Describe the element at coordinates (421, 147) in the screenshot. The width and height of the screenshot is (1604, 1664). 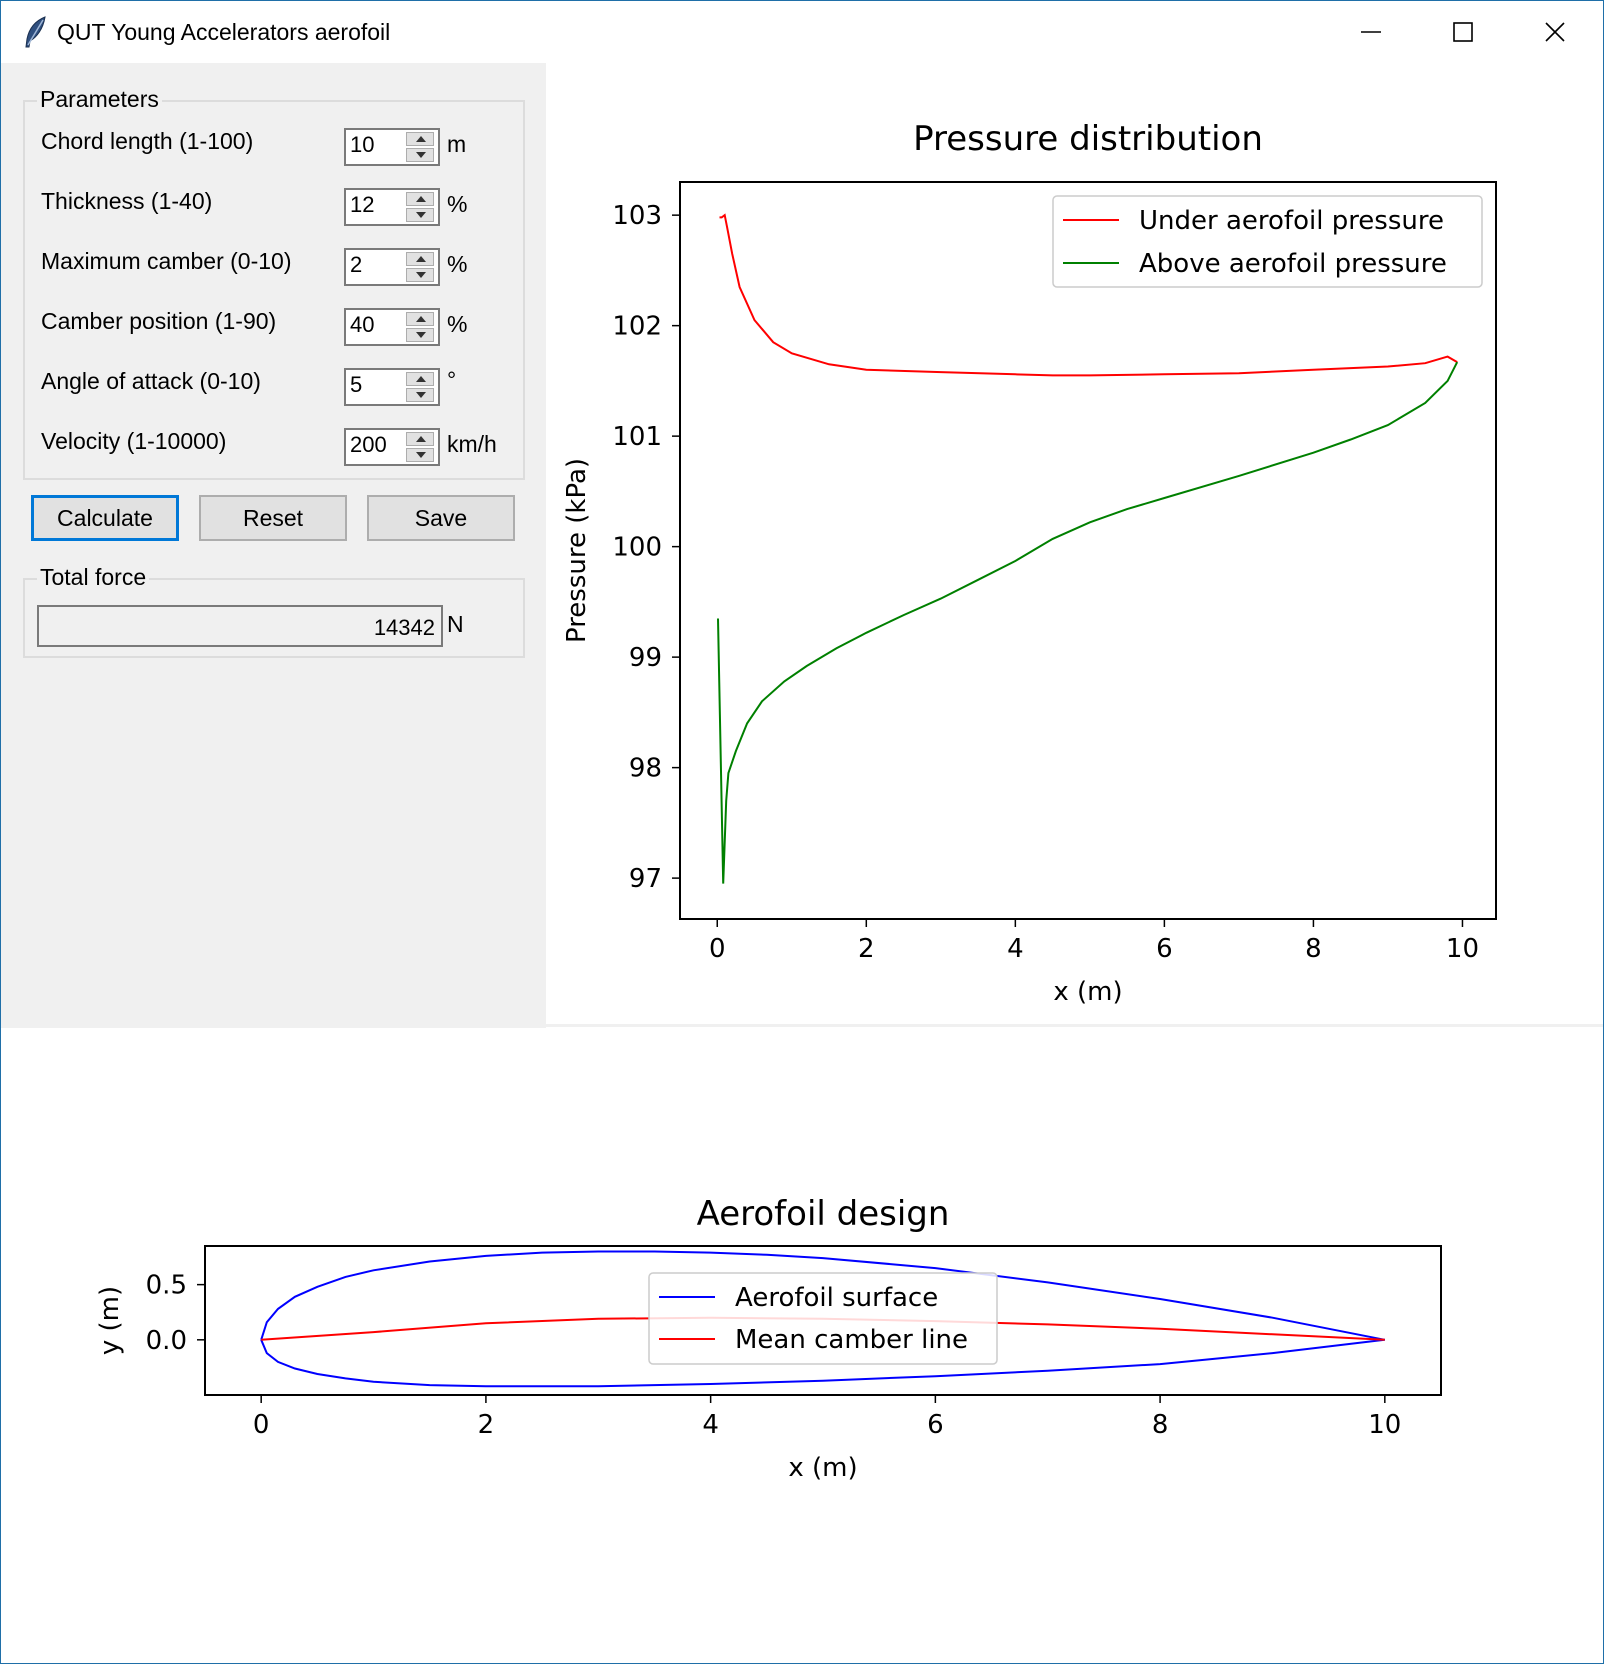
I see `chord-length-spin-arrows` at that location.